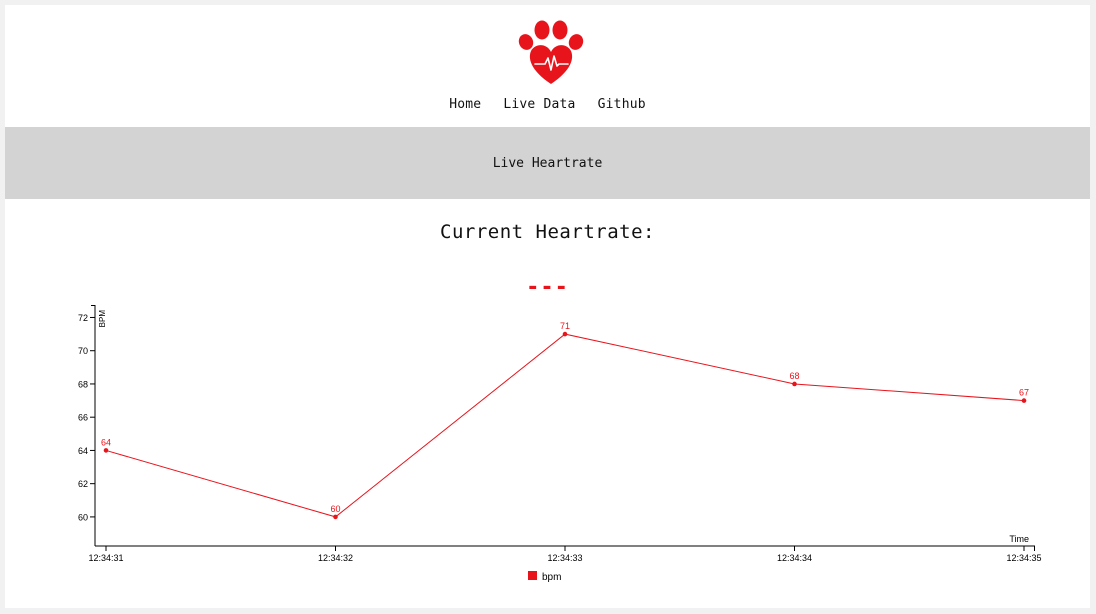 The height and width of the screenshot is (614, 1096). Describe the element at coordinates (105, 558) in the screenshot. I see `x-tick-label: 12:34:31` at that location.